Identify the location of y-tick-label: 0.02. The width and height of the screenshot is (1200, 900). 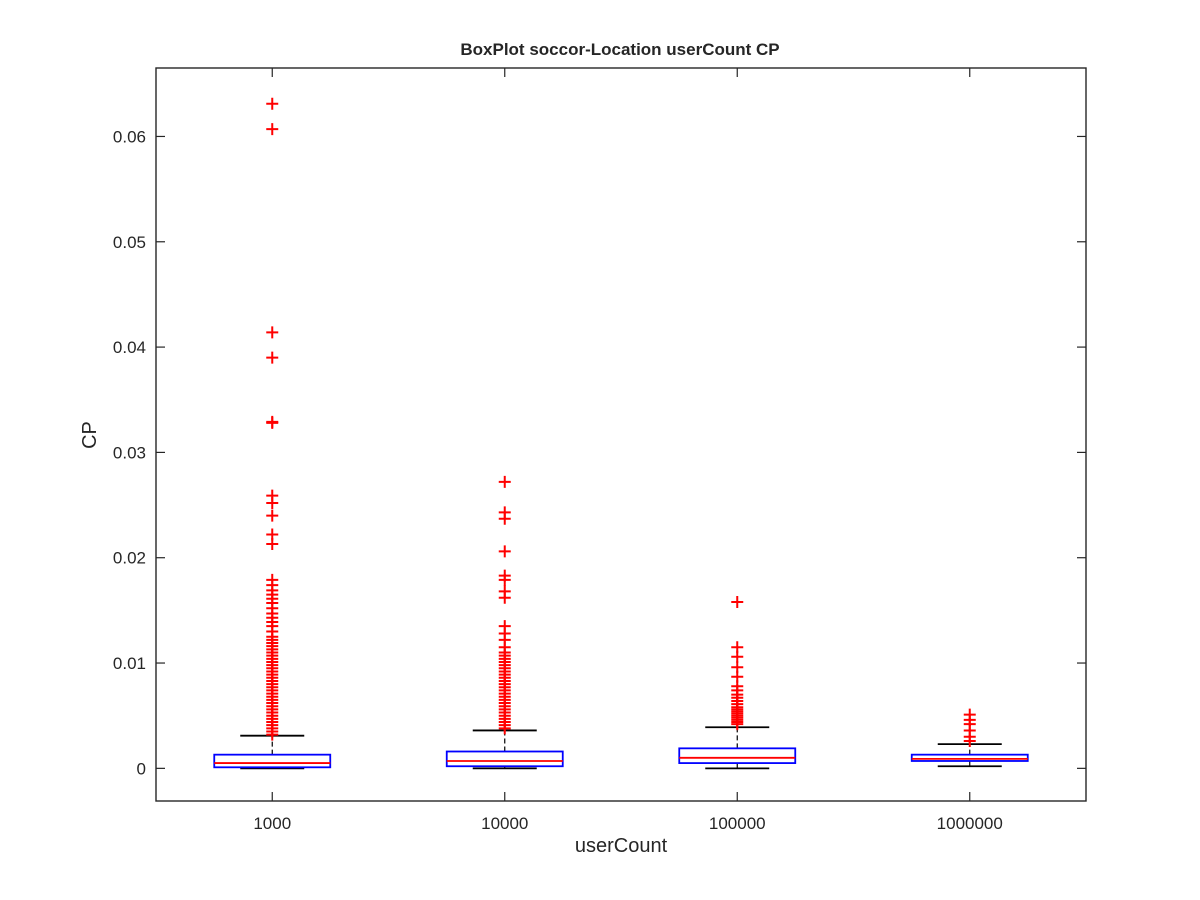
(129, 558).